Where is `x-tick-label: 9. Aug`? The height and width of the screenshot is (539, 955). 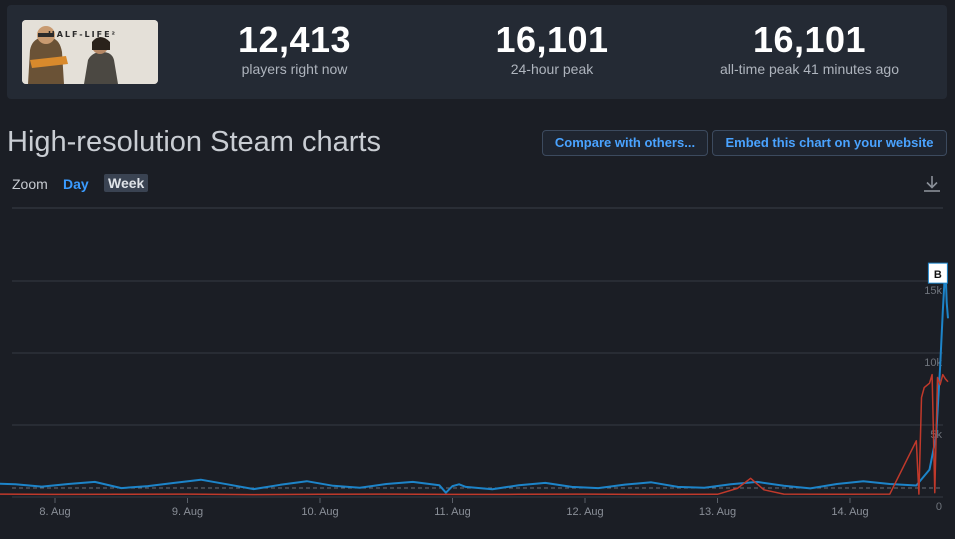
x-tick-label: 9. Aug is located at coordinates (187, 512).